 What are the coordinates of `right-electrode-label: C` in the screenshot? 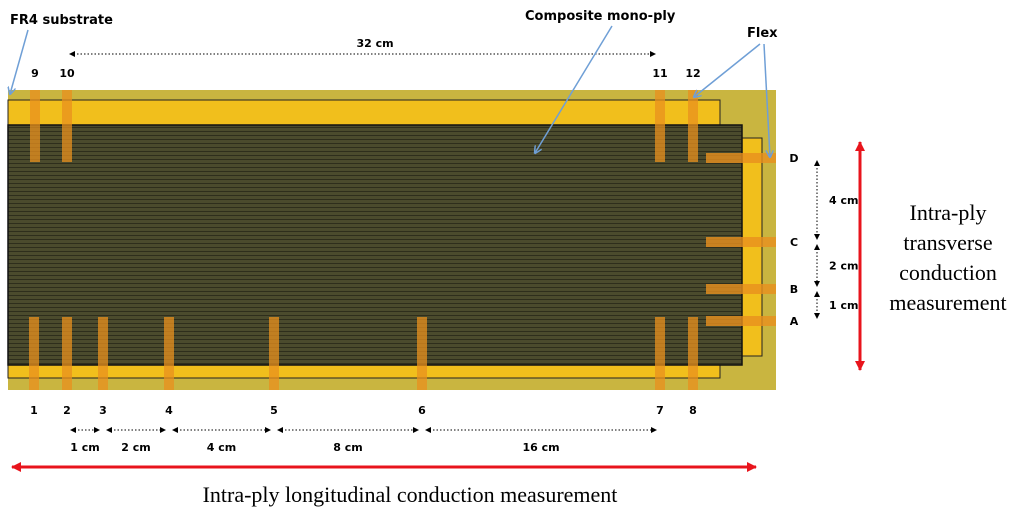 It's located at (794, 242).